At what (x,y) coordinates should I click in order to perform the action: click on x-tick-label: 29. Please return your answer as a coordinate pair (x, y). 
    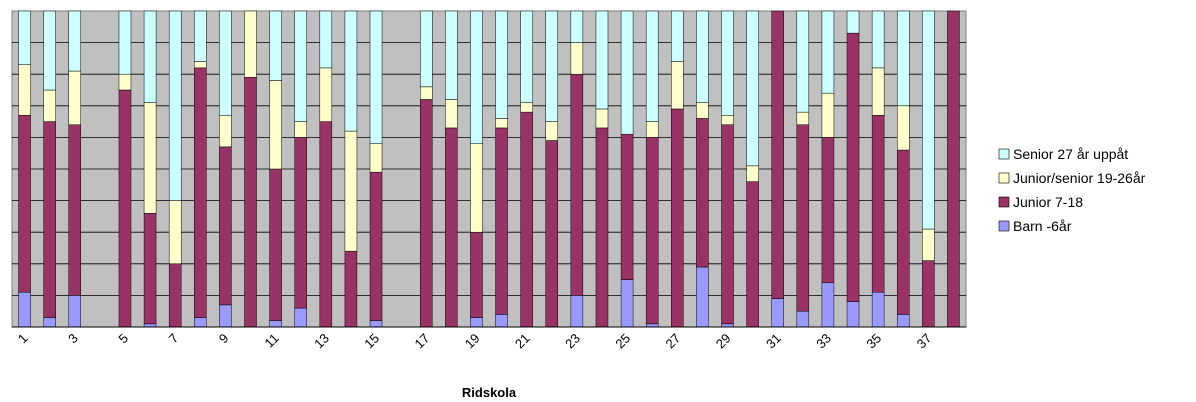
    Looking at the image, I should click on (723, 341).